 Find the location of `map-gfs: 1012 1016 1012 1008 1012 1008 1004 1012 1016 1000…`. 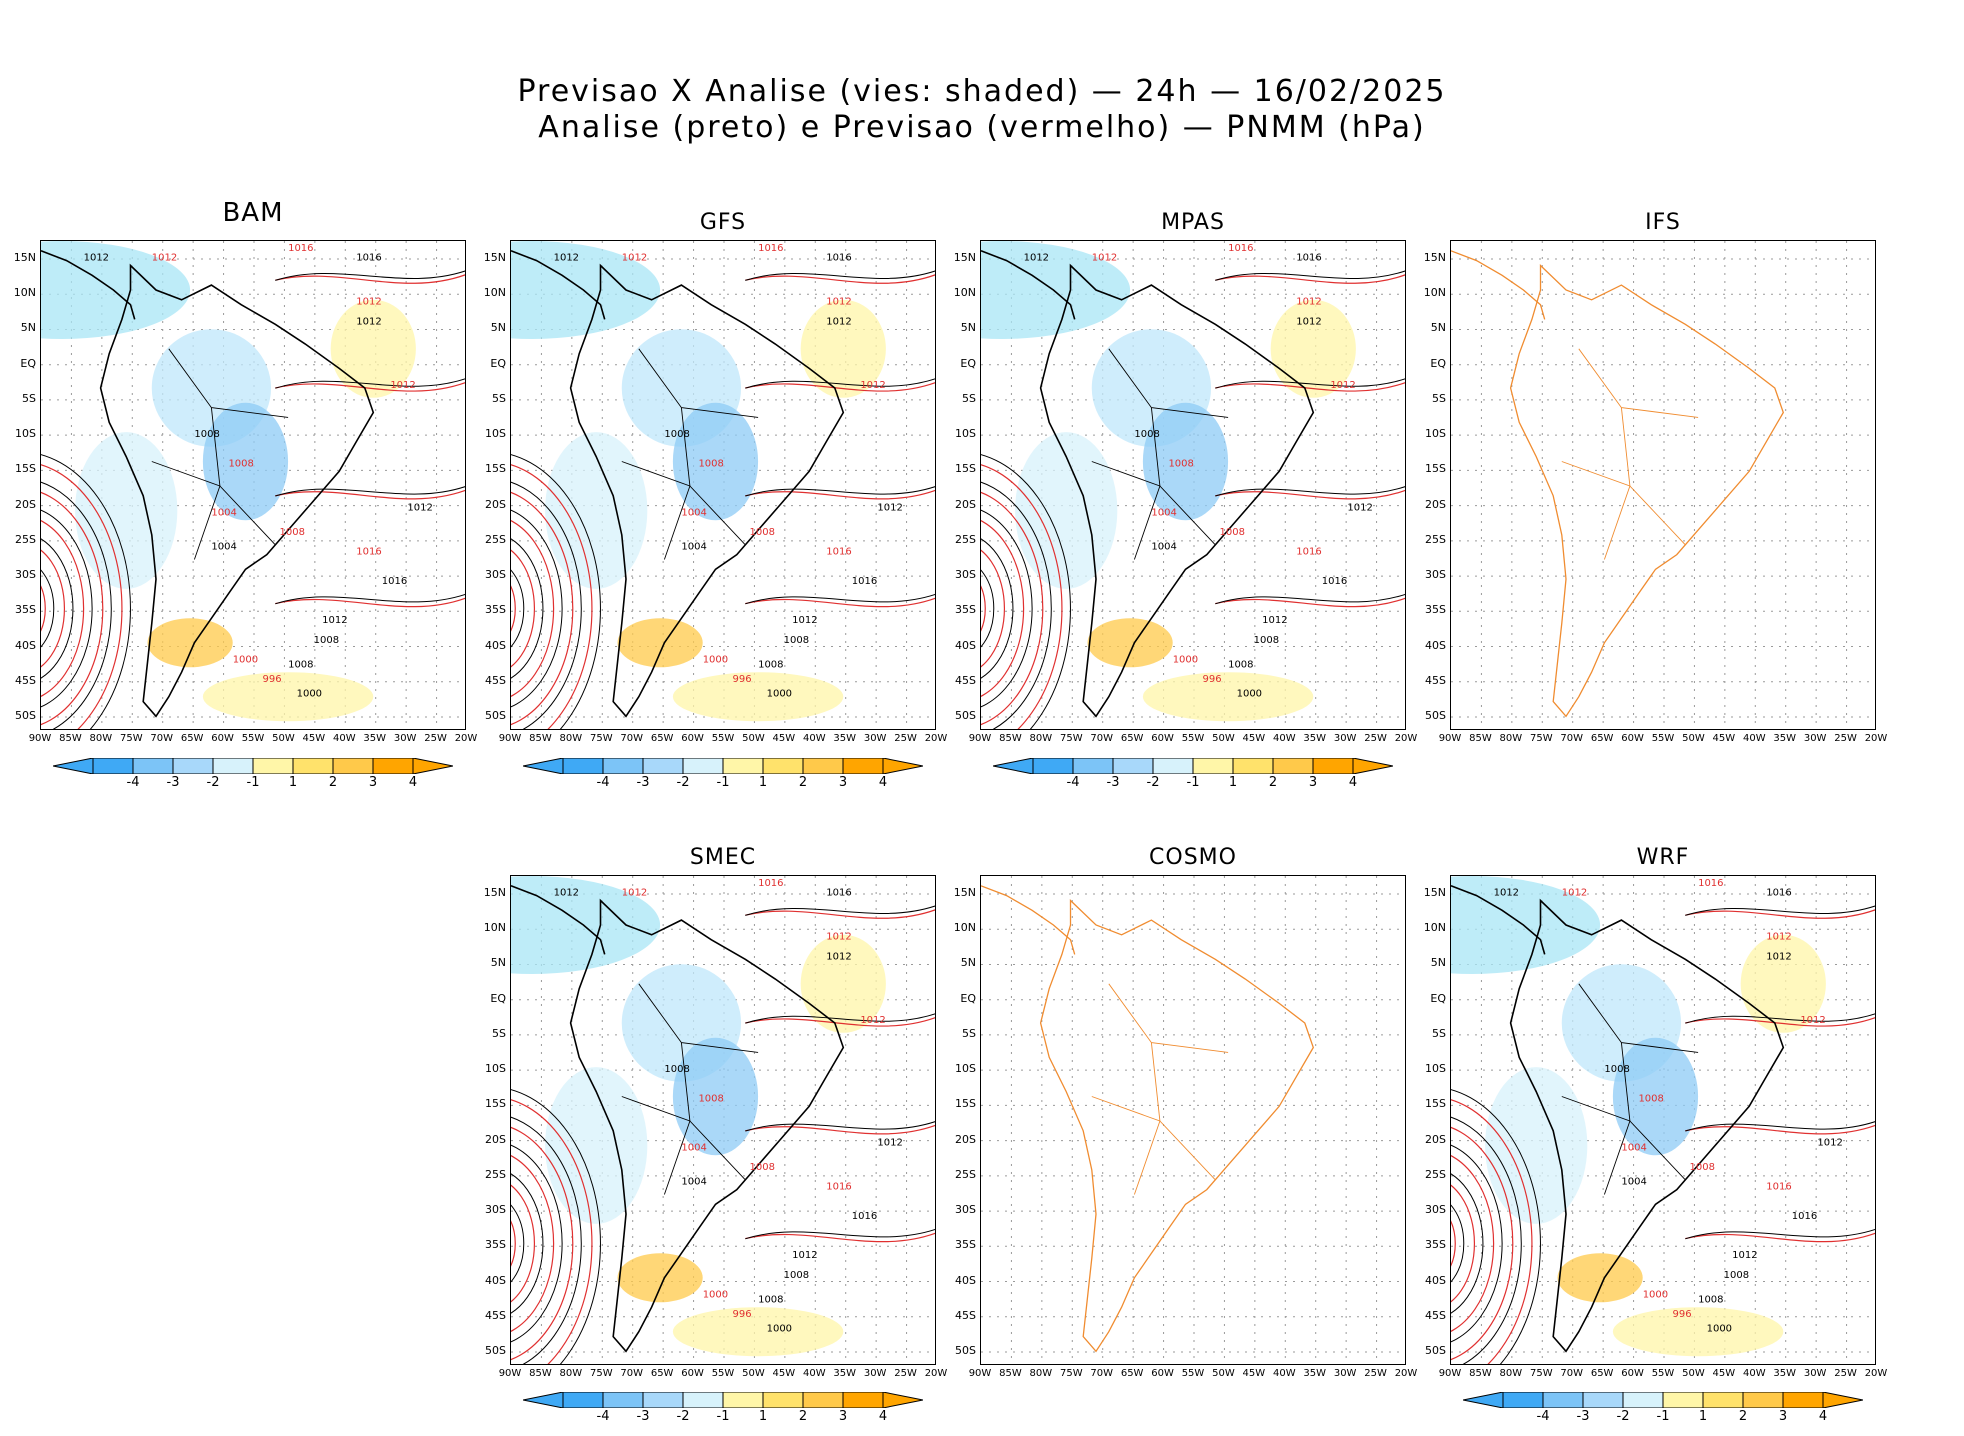

map-gfs: 1012 1016 1012 1008 1012 1008 1004 1012 1016 1000… is located at coordinates (723, 485).